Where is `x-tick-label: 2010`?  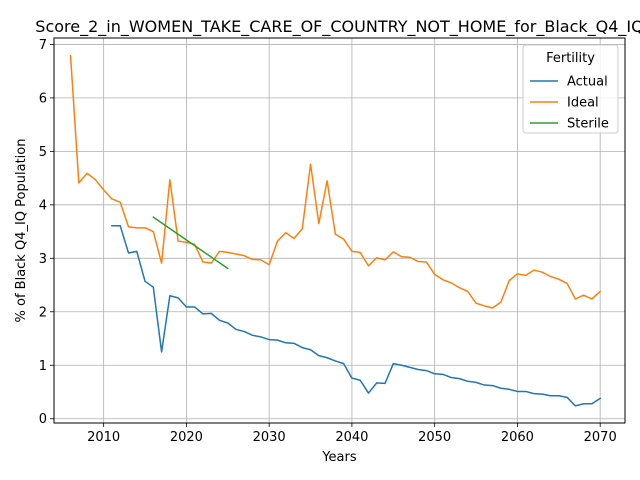 x-tick-label: 2010 is located at coordinates (103, 437).